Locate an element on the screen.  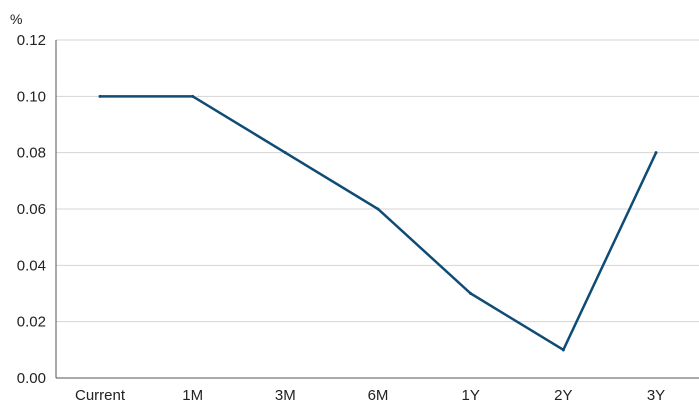
x-tick-labels: Current 1M 3M 6M 1Y 2Y 3Y is located at coordinates (370, 395).